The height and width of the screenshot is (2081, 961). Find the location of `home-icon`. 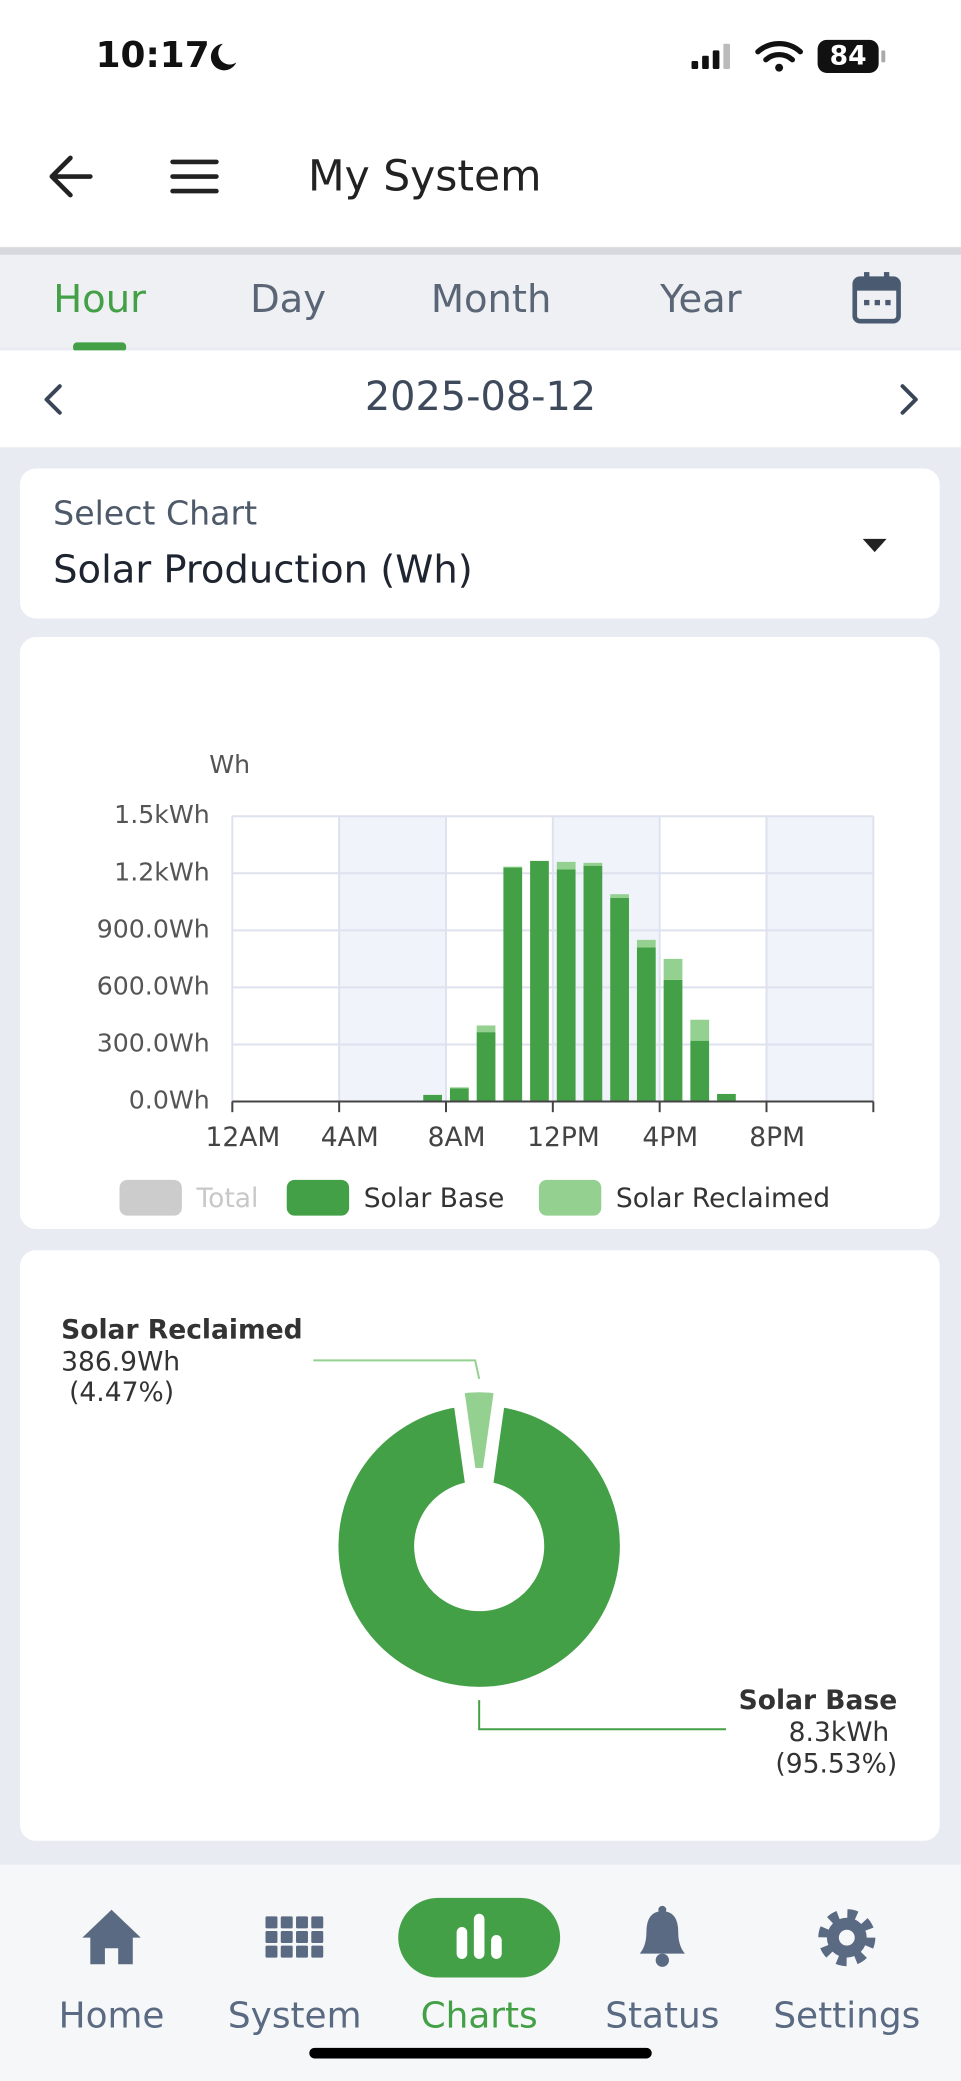

home-icon is located at coordinates (111, 1937).